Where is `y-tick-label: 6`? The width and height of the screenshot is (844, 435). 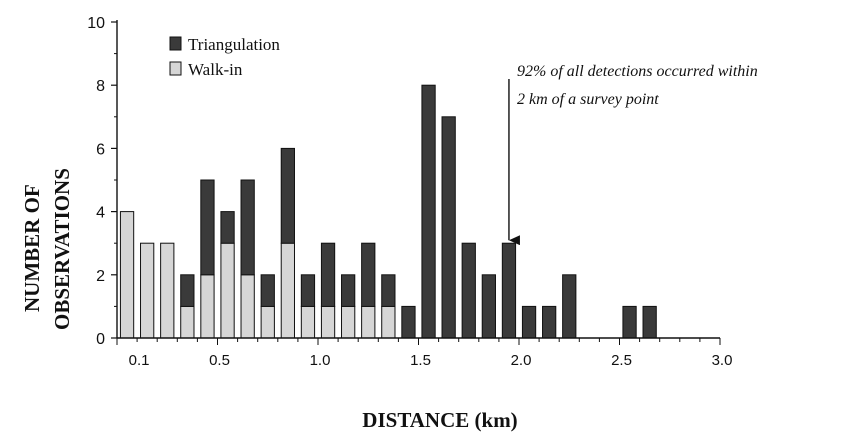 y-tick-label: 6 is located at coordinates (100, 149).